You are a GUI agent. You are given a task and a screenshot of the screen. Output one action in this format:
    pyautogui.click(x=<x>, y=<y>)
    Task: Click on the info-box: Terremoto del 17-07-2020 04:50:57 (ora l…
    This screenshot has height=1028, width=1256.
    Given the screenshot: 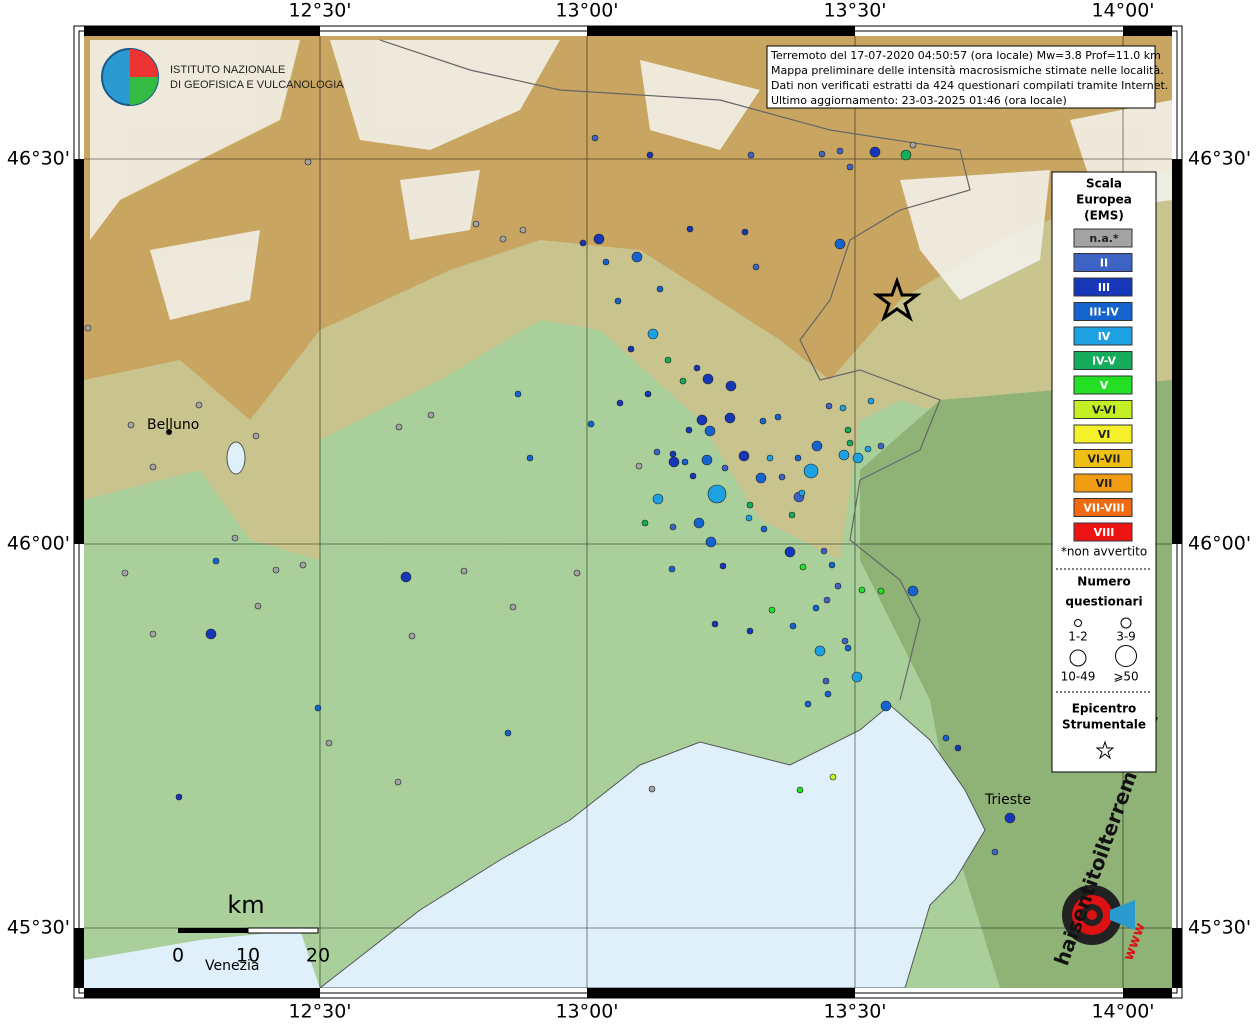 What is the action you would take?
    pyautogui.click(x=967, y=77)
    